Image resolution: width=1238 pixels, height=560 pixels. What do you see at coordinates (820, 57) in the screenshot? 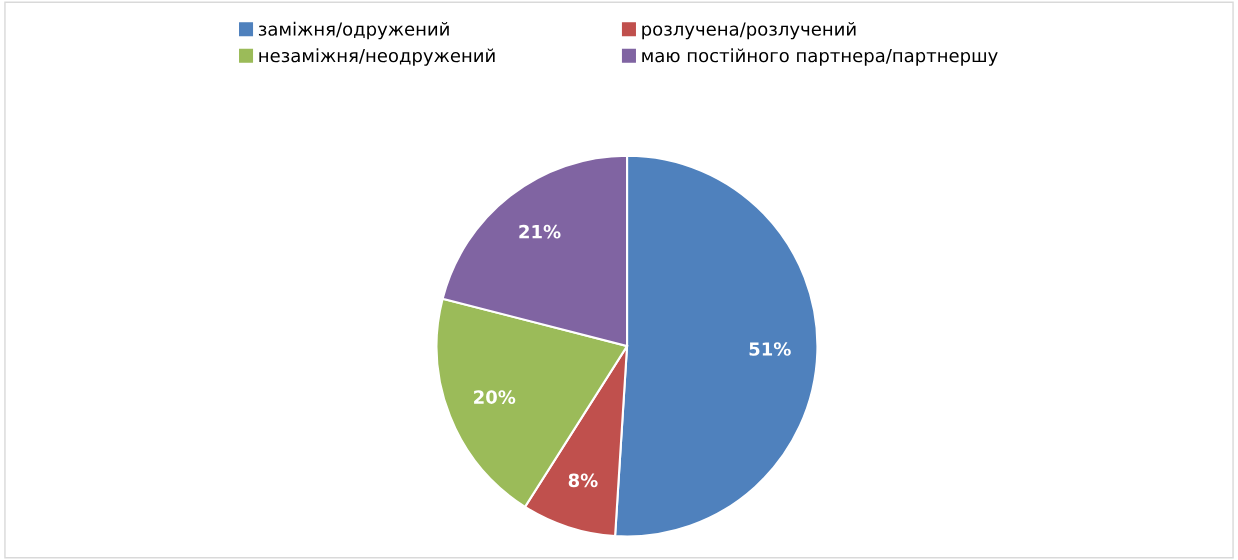
I see `legend-label: маю постійного партнера/партнершу` at bounding box center [820, 57].